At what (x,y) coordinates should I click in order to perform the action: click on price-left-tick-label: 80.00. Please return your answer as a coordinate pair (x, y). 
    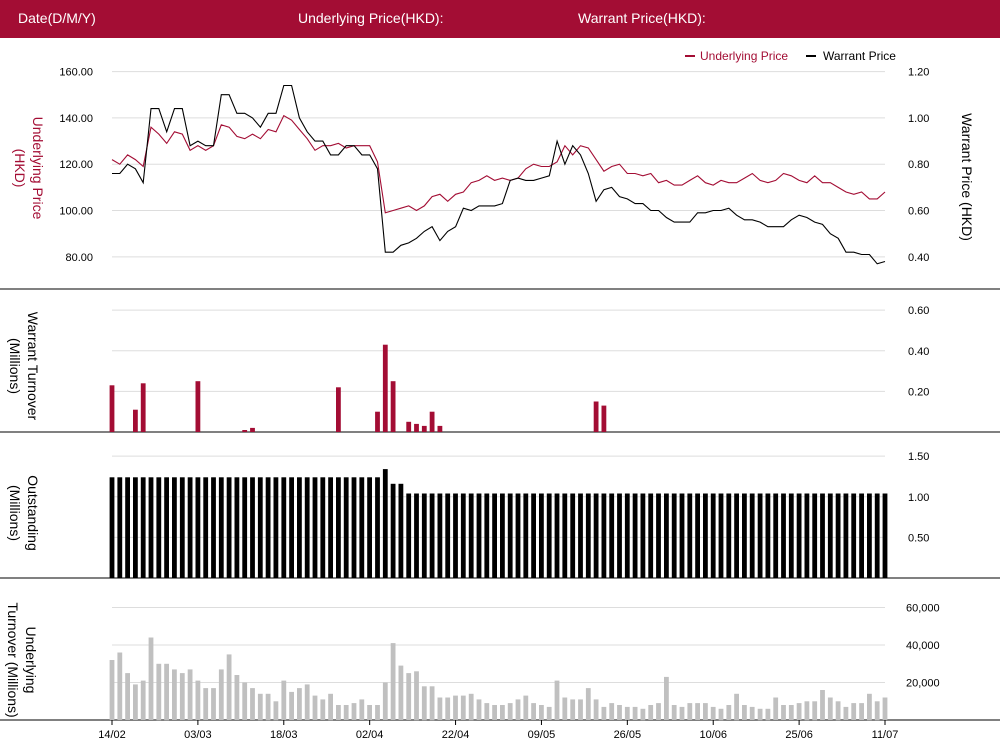
    Looking at the image, I should click on (79, 258).